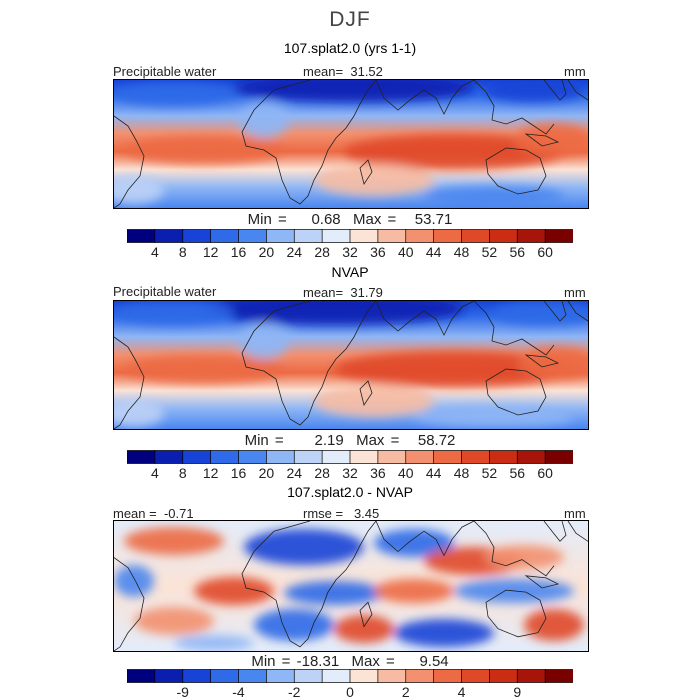 The height and width of the screenshot is (700, 700). I want to click on panel3-colorbar-tick-label: -2, so click(294, 690).